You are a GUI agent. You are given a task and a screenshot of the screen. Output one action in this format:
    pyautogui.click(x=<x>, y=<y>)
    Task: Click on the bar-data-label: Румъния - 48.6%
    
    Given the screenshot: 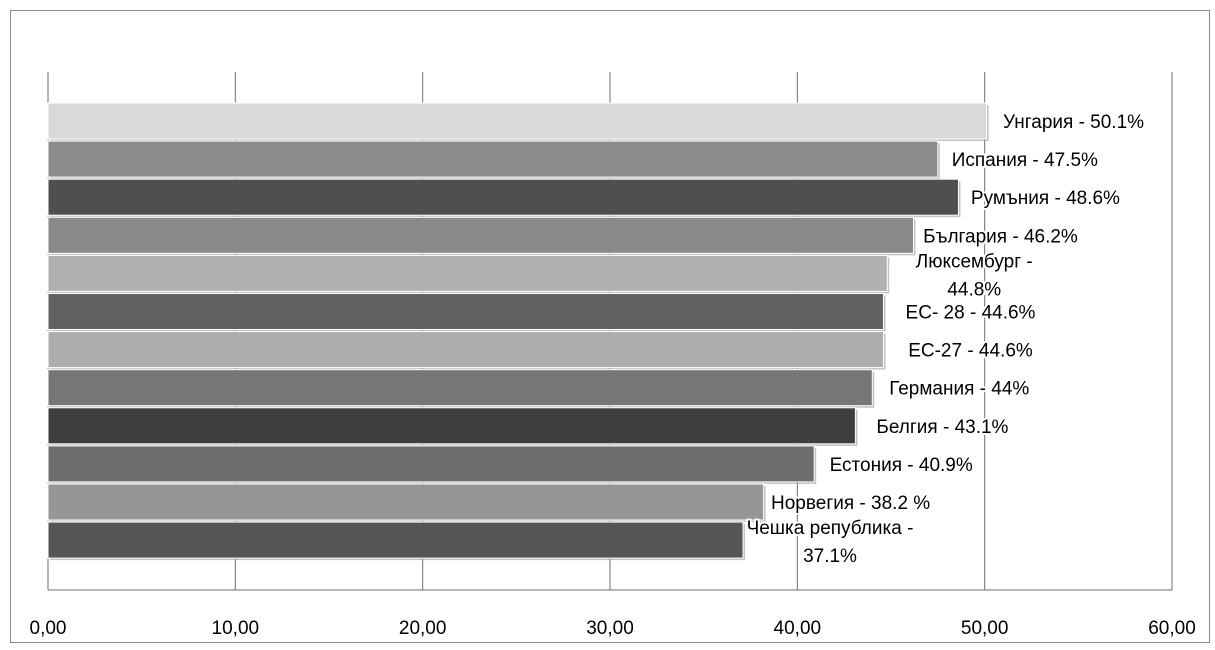 What is the action you would take?
    pyautogui.click(x=1045, y=198)
    